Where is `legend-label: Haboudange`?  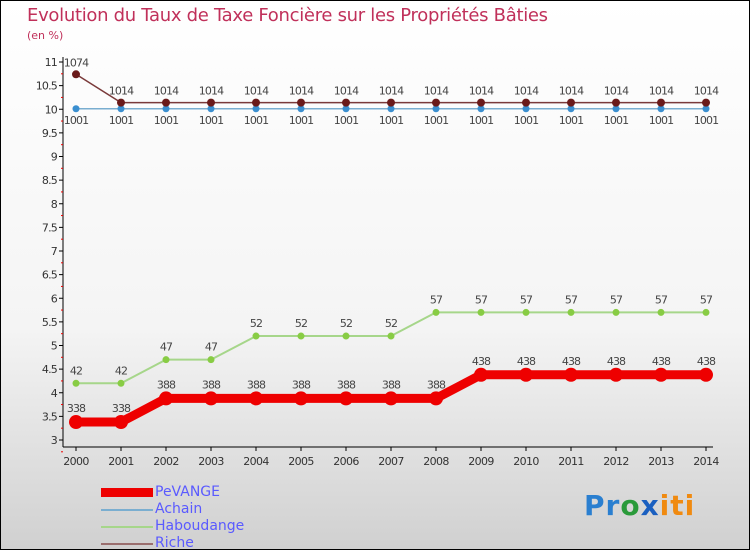
legend-label: Haboudange is located at coordinates (200, 526).